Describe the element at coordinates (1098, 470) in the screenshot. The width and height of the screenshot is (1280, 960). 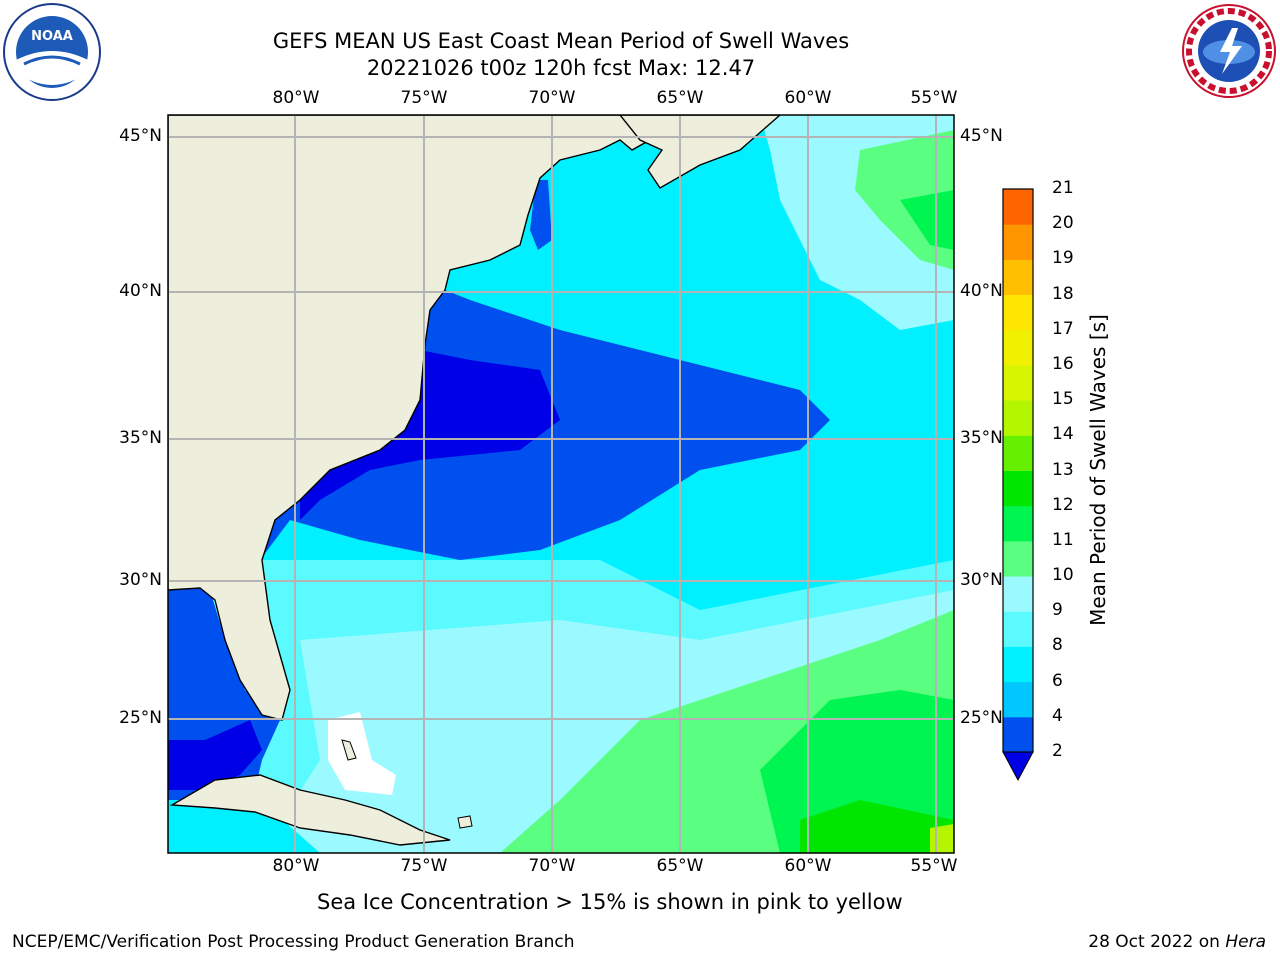
I see `colorbar-label: Mean Period of Swell Waves [s]` at that location.